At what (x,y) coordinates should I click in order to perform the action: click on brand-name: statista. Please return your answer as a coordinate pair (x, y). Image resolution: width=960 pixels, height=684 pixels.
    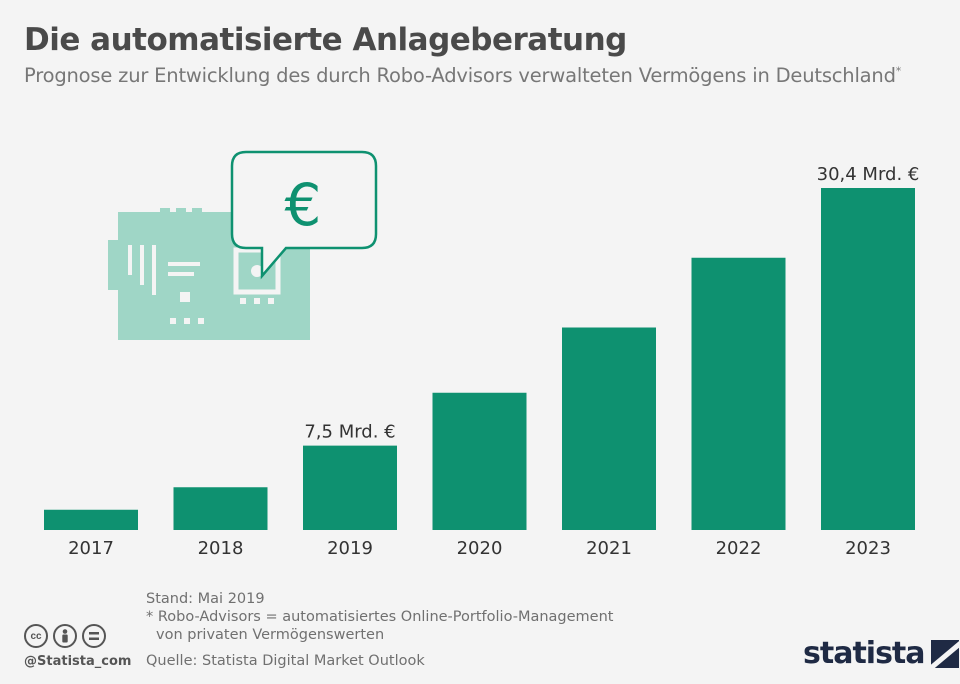
    Looking at the image, I should click on (864, 653).